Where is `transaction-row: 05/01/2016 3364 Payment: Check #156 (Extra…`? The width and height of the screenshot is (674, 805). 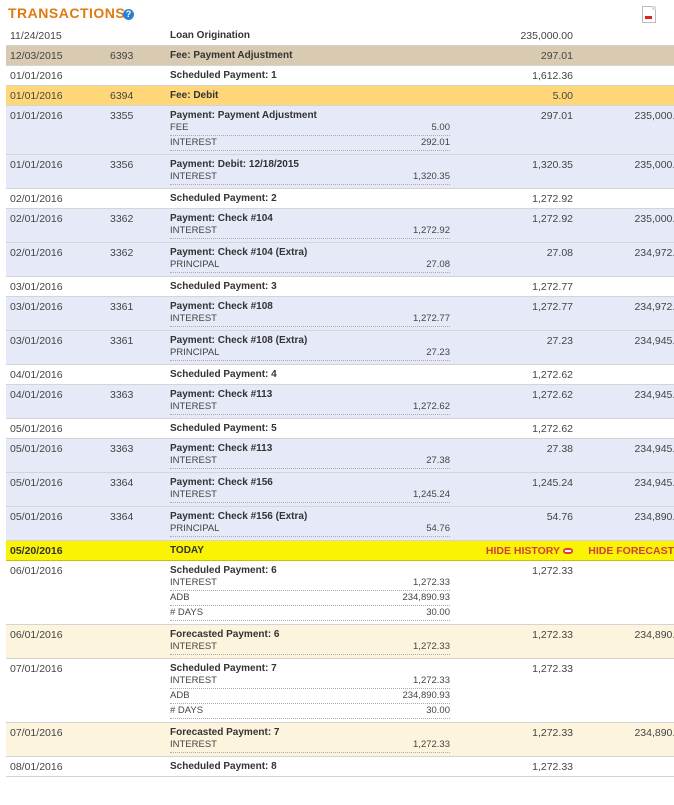
transaction-row: 05/01/2016 3364 Payment: Check #156 (Extra… is located at coordinates (340, 523).